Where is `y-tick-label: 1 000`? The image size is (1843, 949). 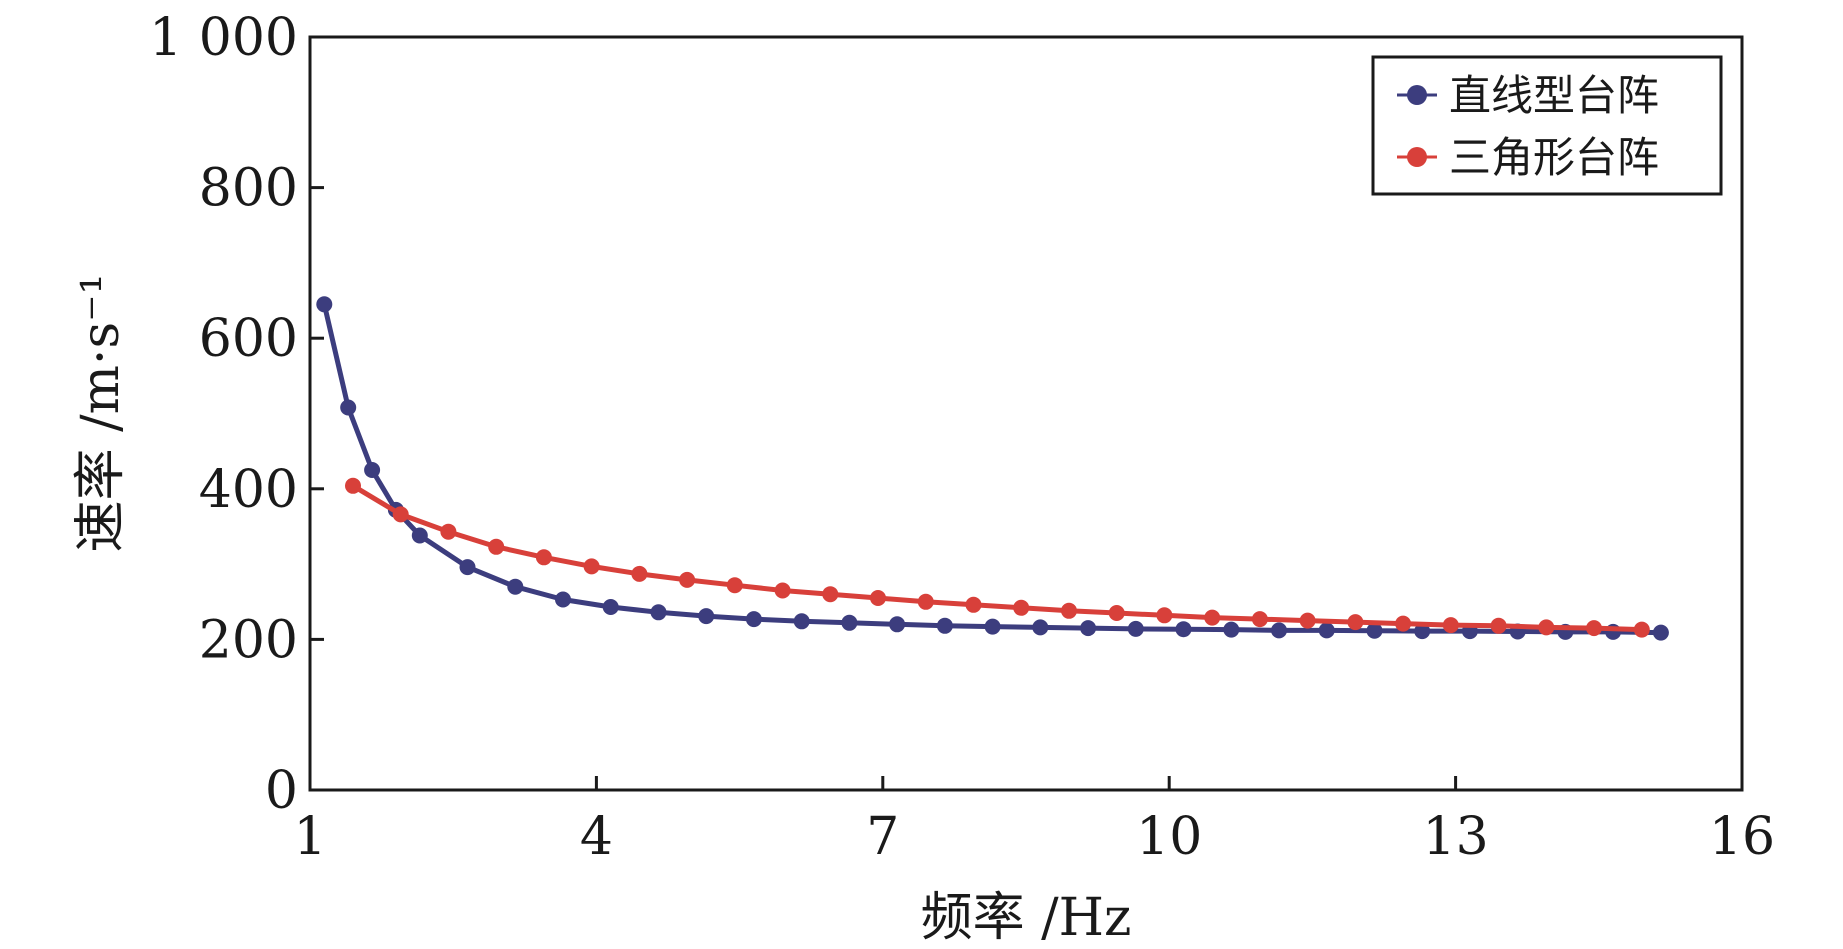
y-tick-label: 1 000 is located at coordinates (223, 38).